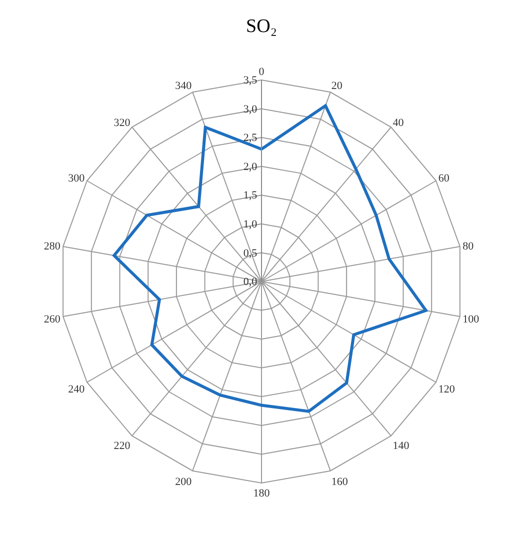  I want to click on spoke-label: 60, so click(444, 178).